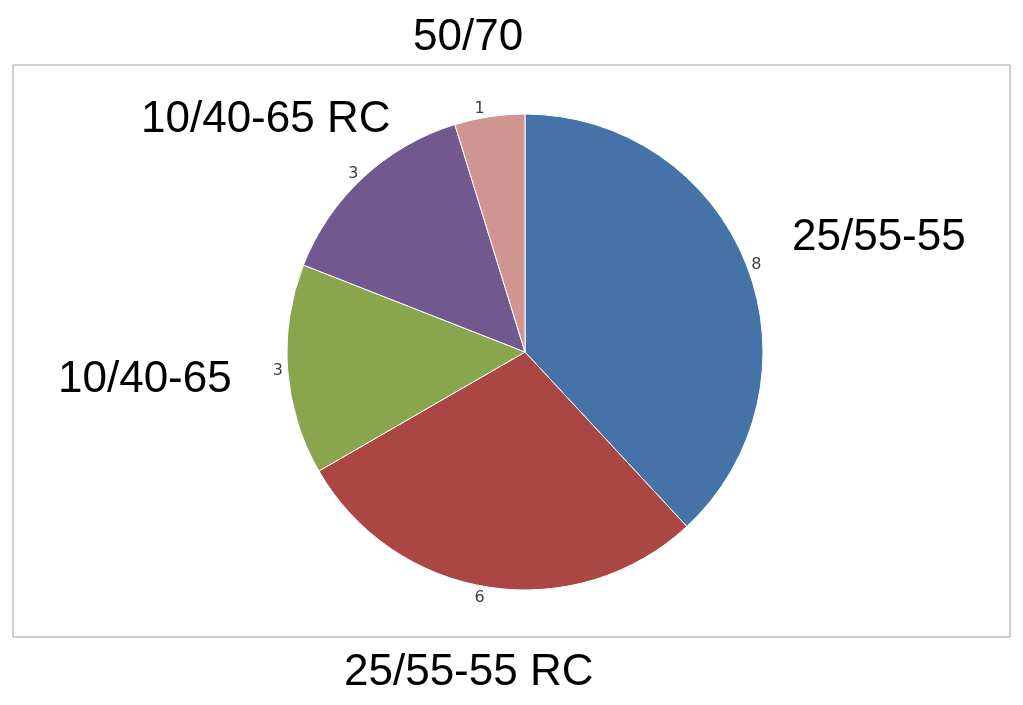 The width and height of the screenshot is (1023, 705). What do you see at coordinates (479, 597) in the screenshot?
I see `data-label: 6` at bounding box center [479, 597].